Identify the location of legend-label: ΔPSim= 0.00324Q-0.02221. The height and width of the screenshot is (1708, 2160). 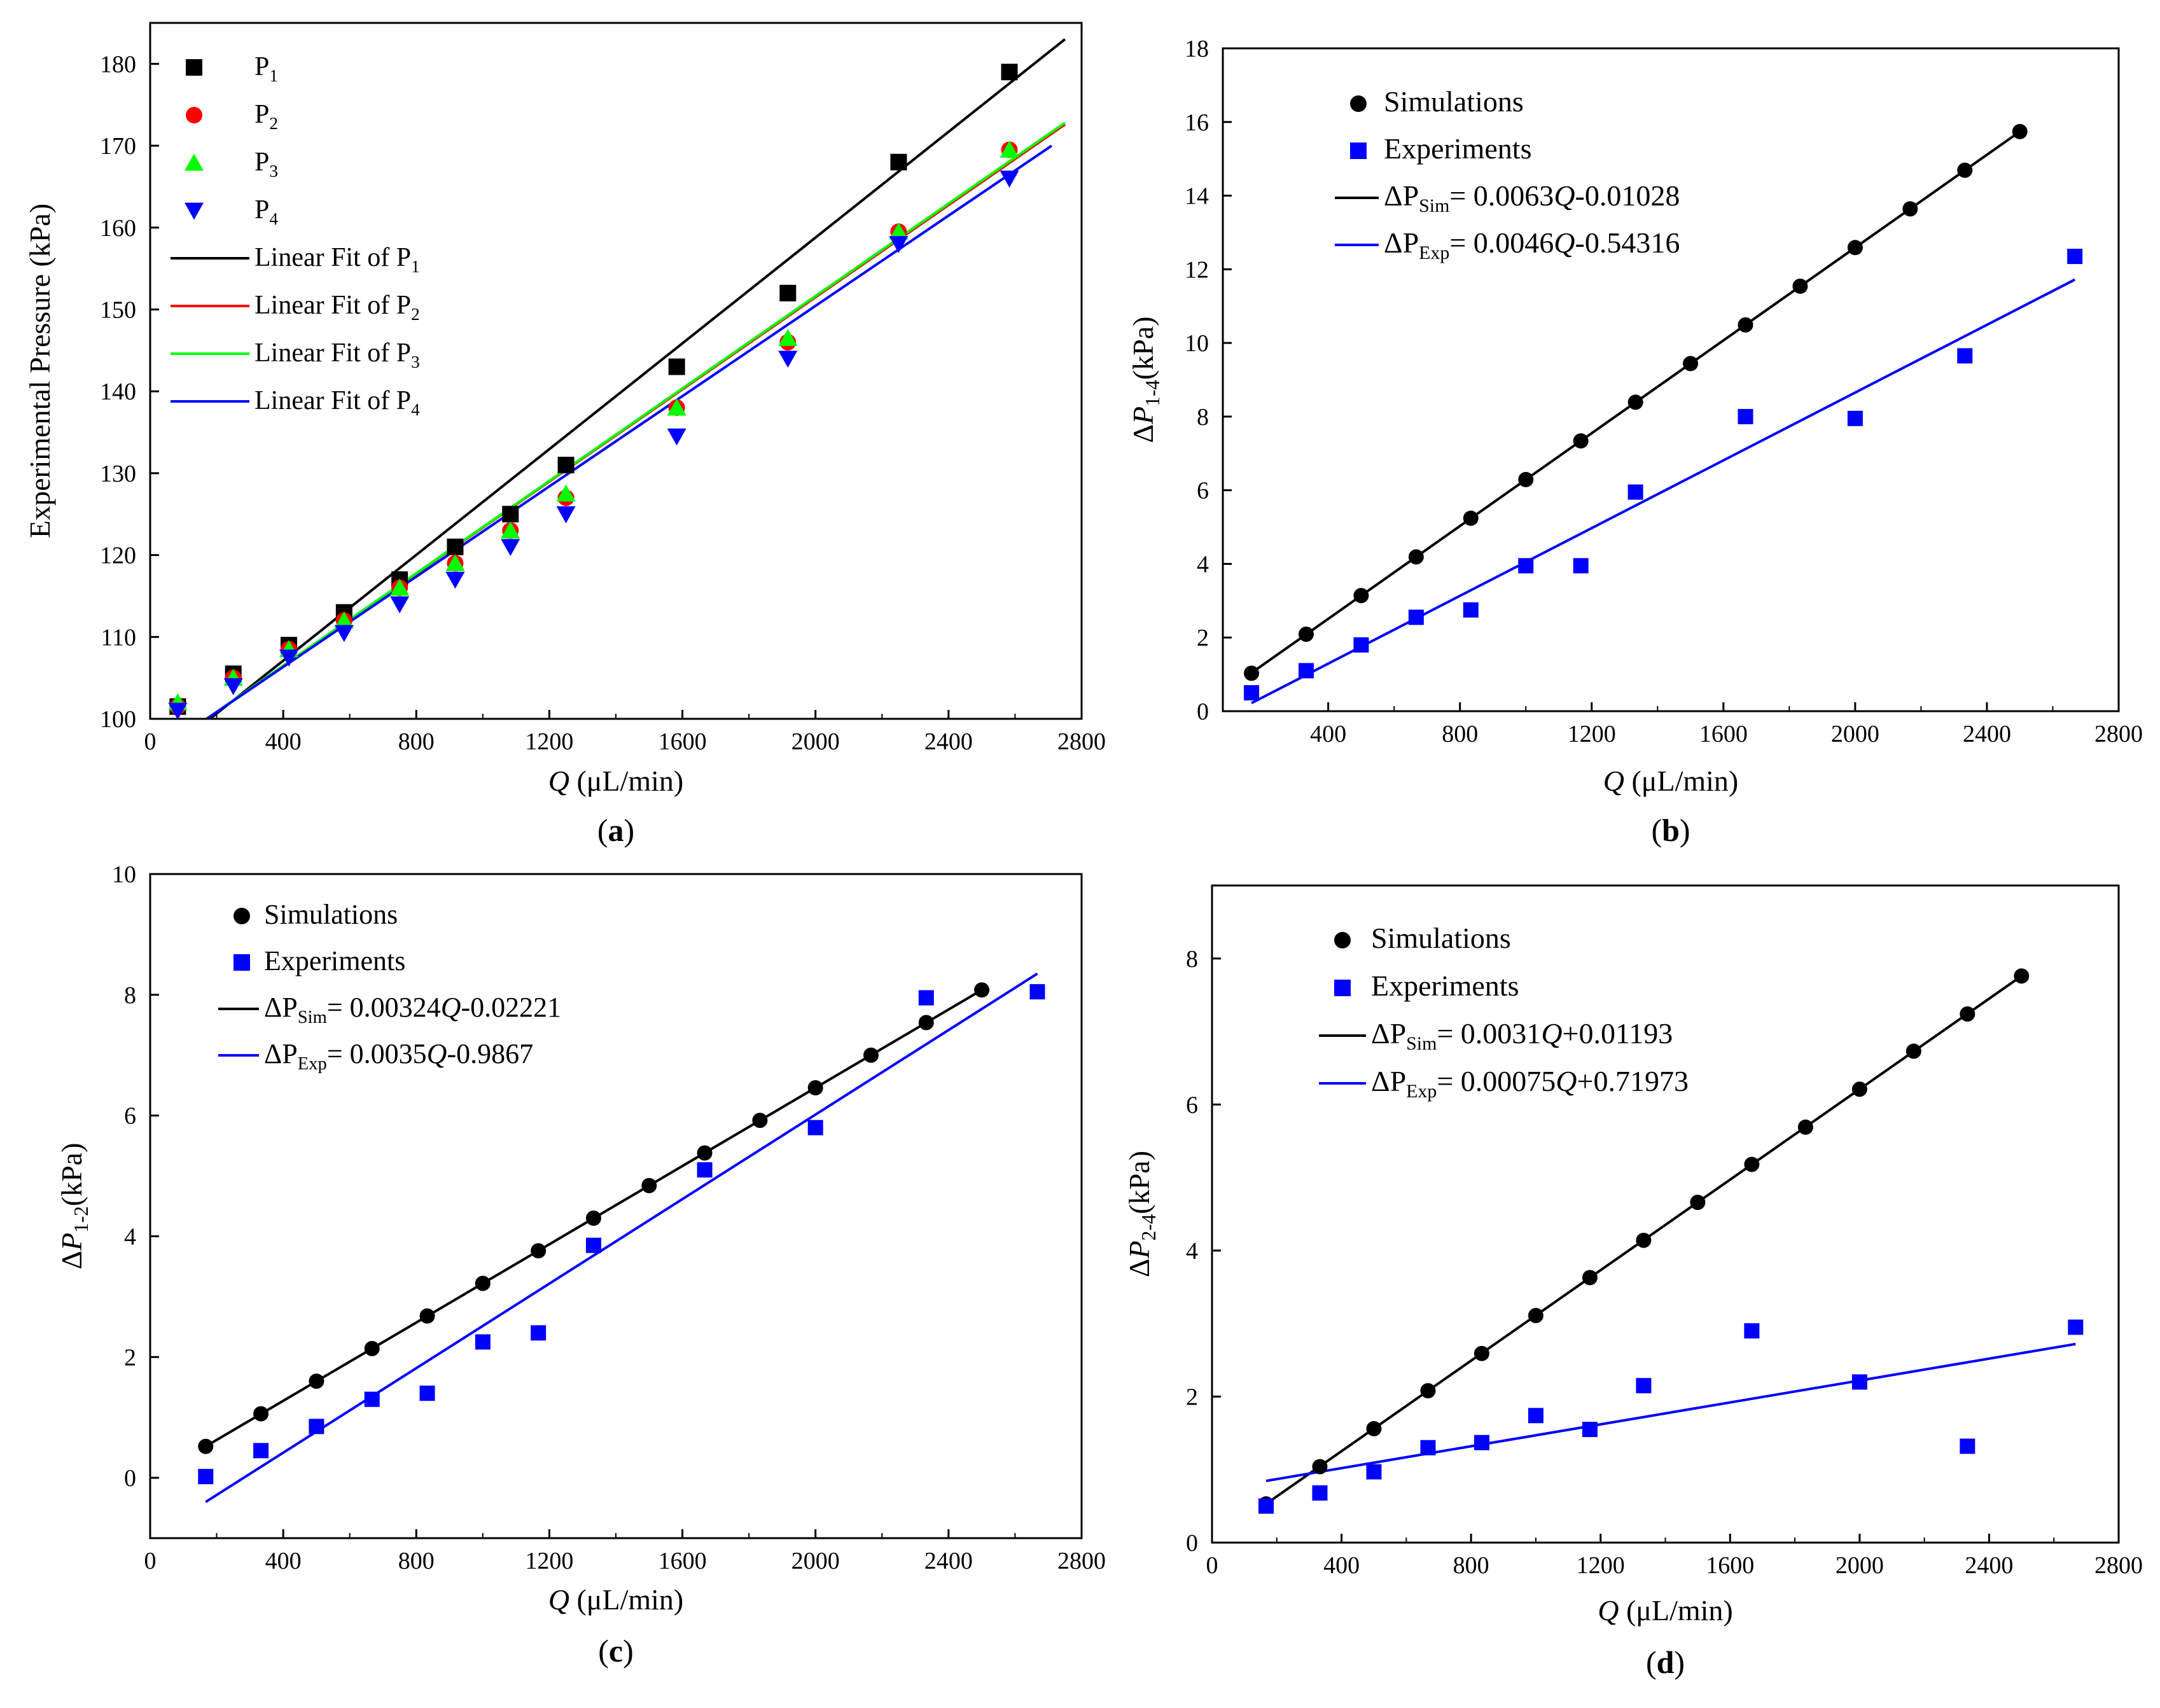
(412, 1010).